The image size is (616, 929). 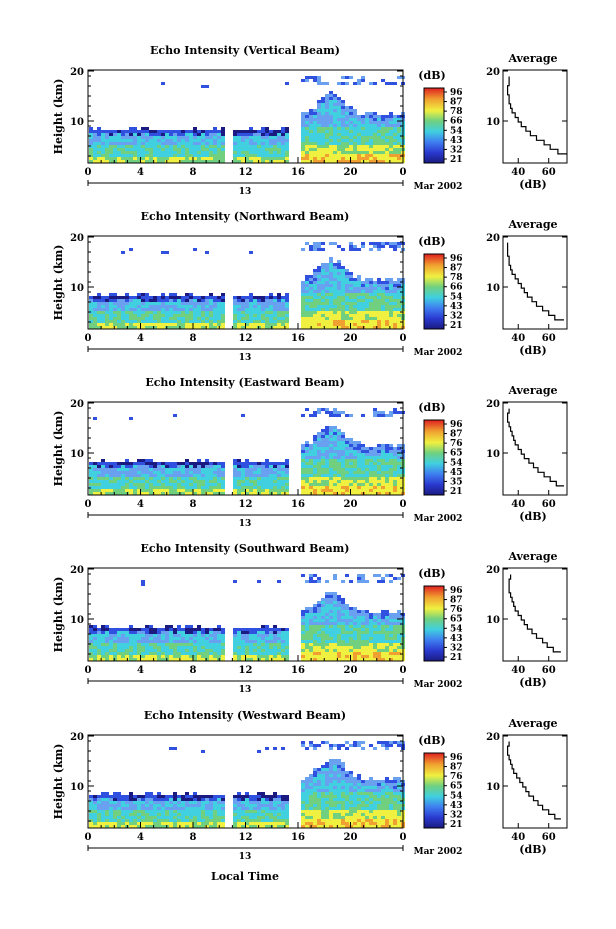 I want to click on x-tick-label: 0, so click(x=403, y=172).